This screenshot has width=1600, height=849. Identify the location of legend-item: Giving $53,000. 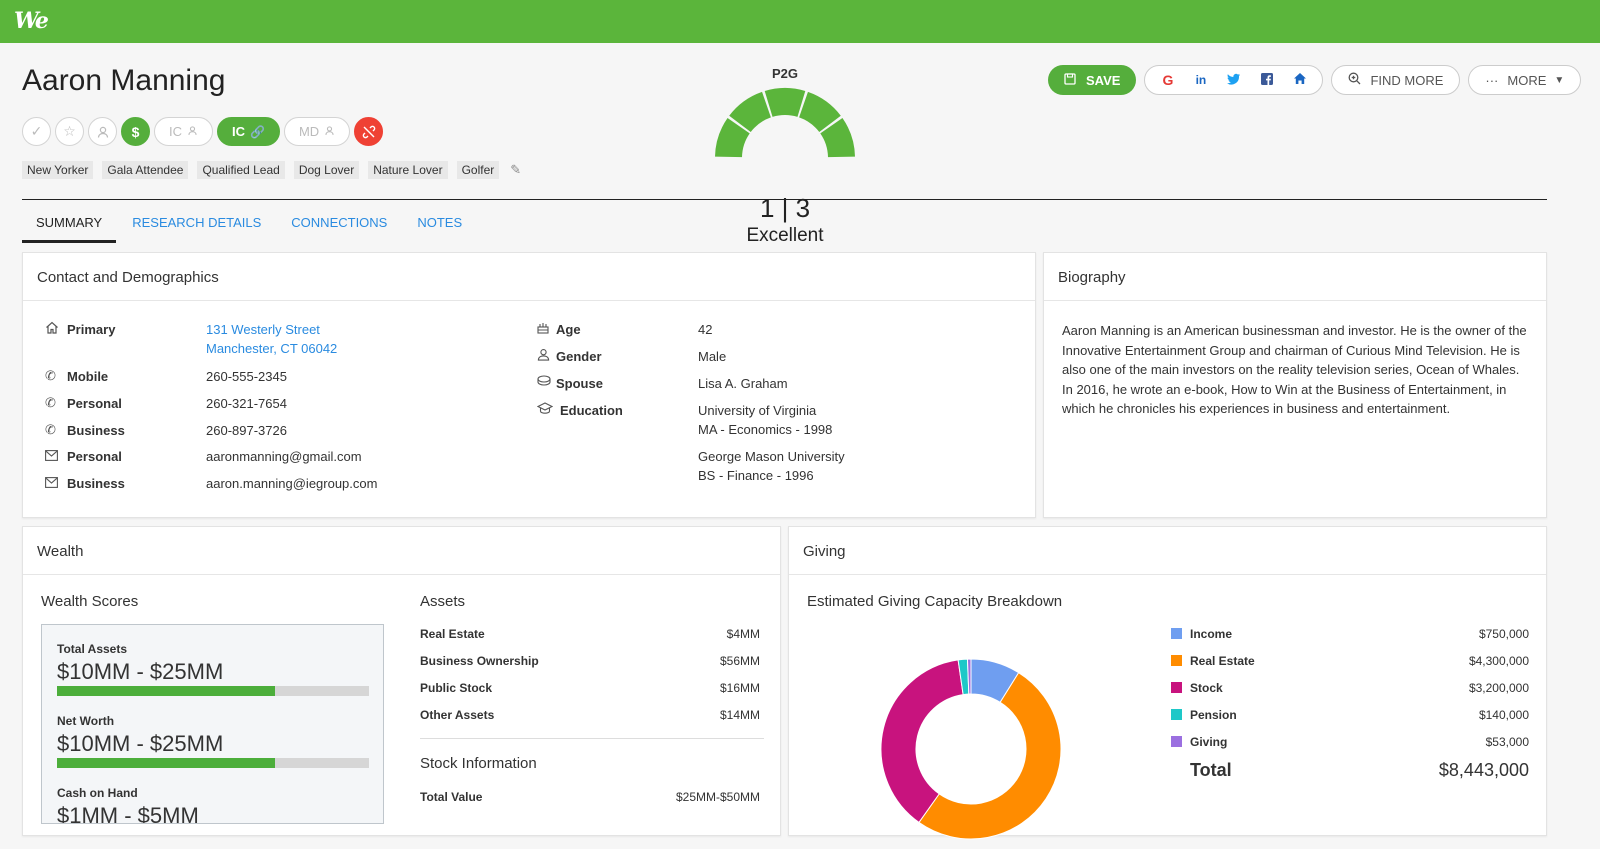
(1350, 743).